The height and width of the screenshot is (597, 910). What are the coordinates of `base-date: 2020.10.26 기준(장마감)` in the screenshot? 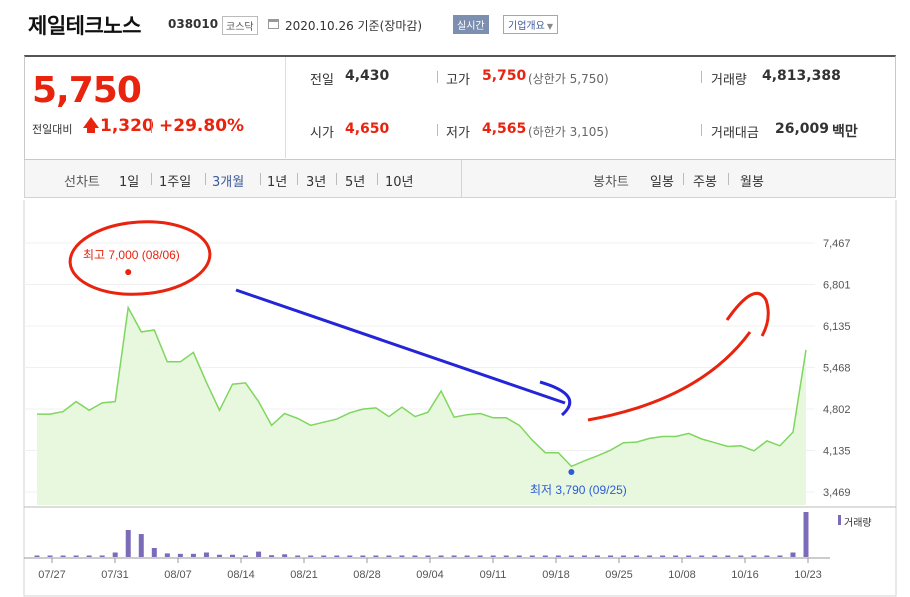 It's located at (354, 26).